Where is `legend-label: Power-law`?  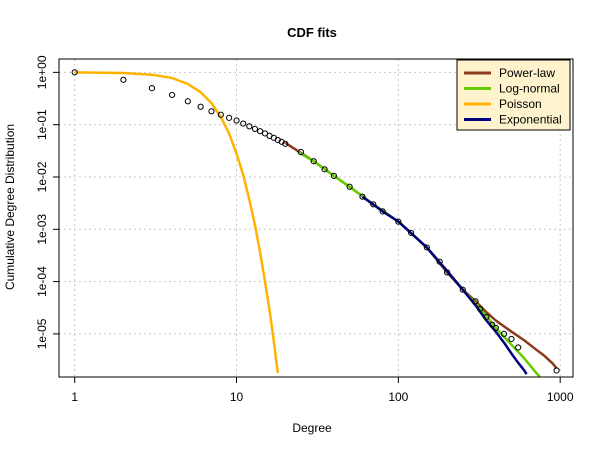
legend-label: Power-law is located at coordinates (527, 73).